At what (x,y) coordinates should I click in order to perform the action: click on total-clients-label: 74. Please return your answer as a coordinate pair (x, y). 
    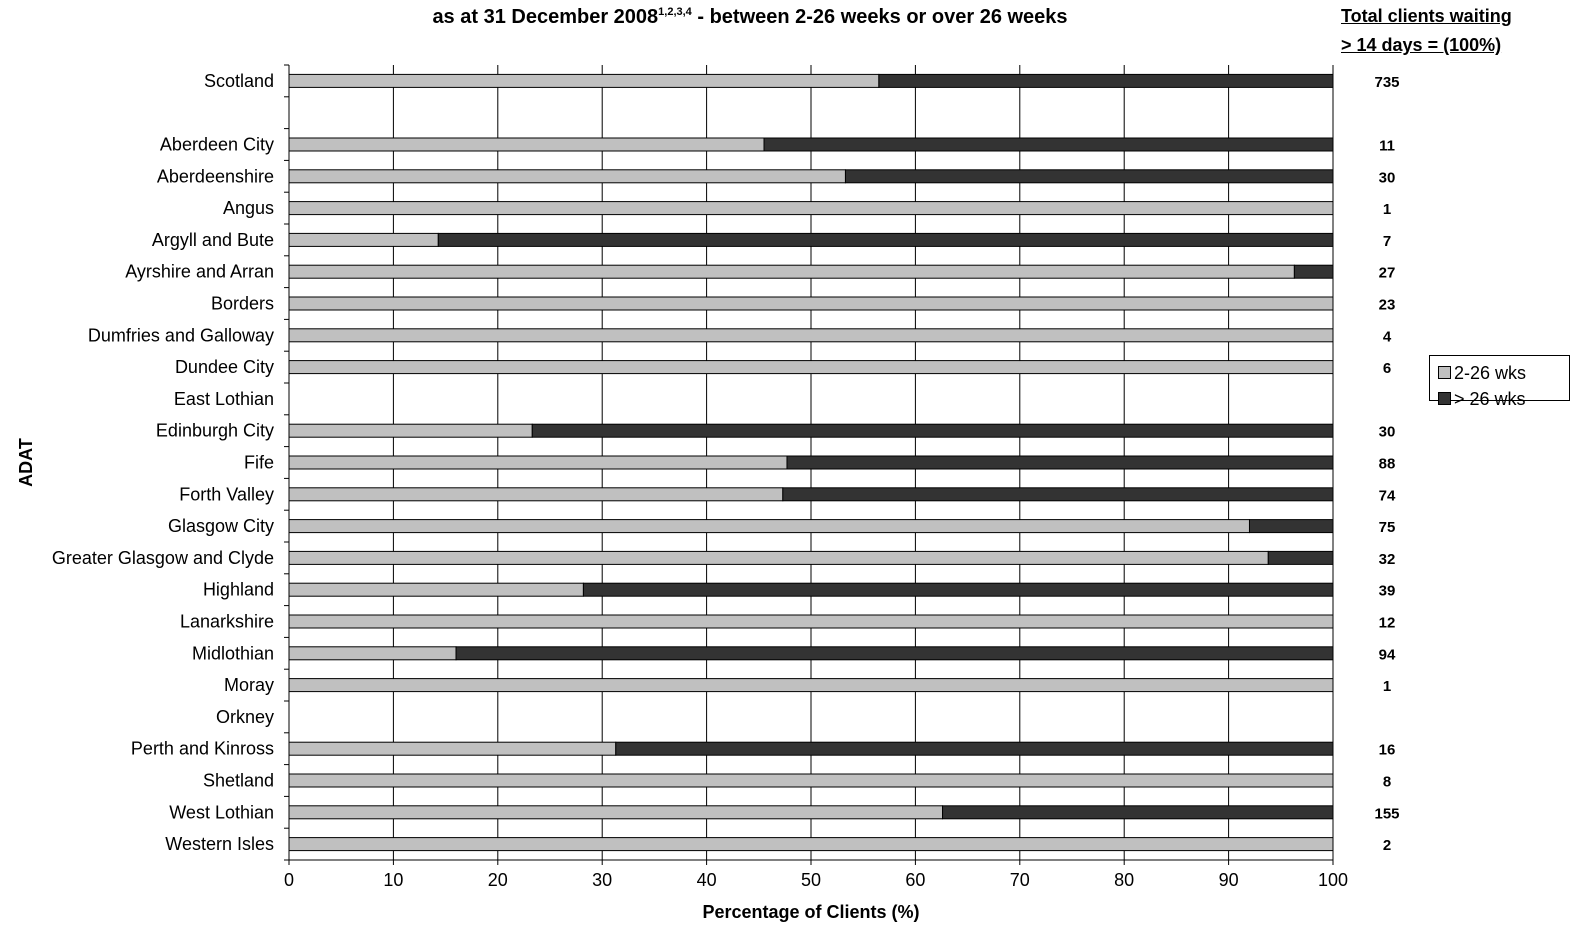
    Looking at the image, I should click on (1387, 495).